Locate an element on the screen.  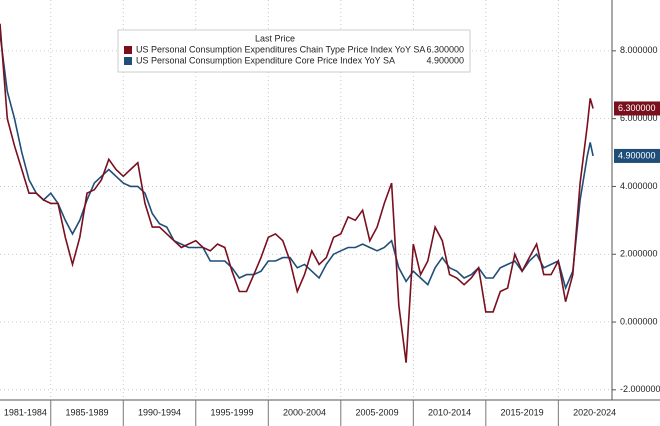
x-period-label: 1990-1994 is located at coordinates (159, 412).